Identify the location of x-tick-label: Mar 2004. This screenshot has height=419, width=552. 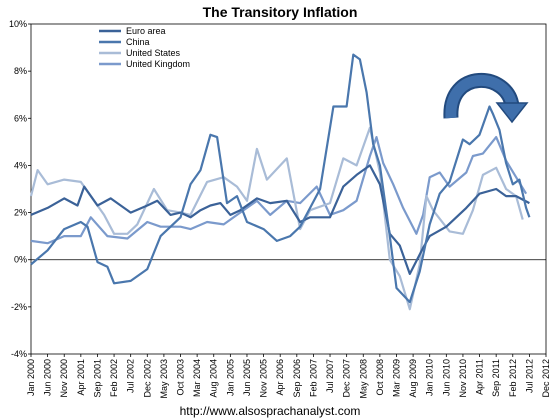
(197, 378).